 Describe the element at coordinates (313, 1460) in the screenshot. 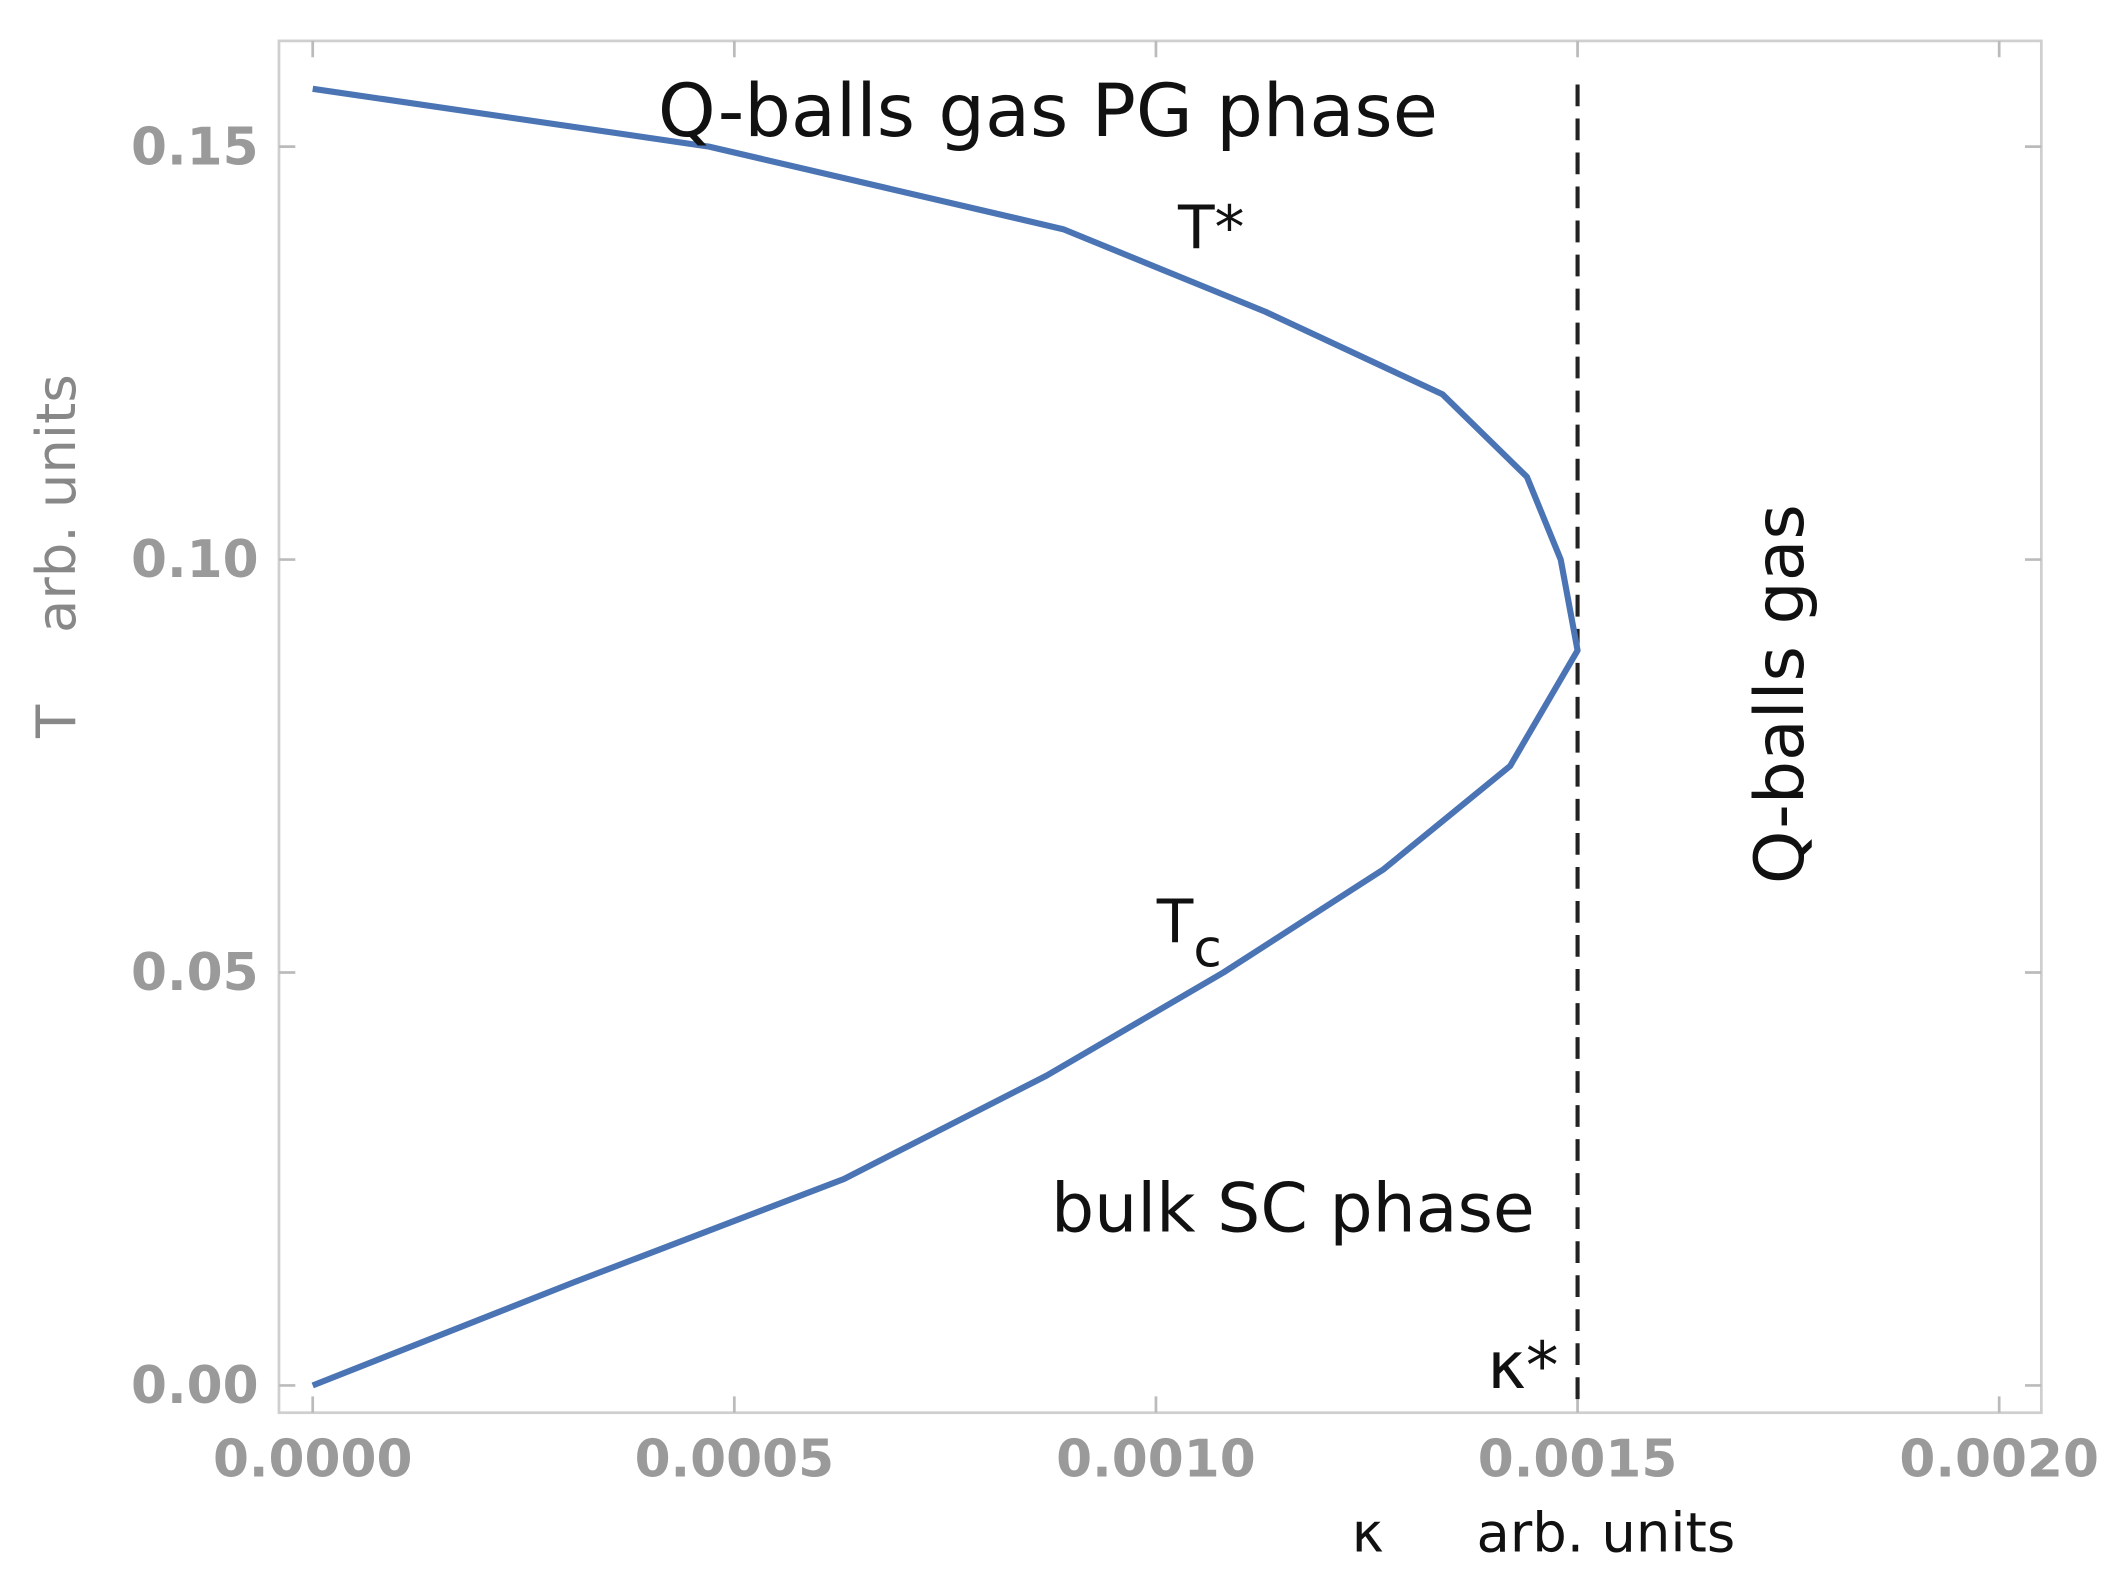

I see `x-tick-label: 0.0000` at that location.